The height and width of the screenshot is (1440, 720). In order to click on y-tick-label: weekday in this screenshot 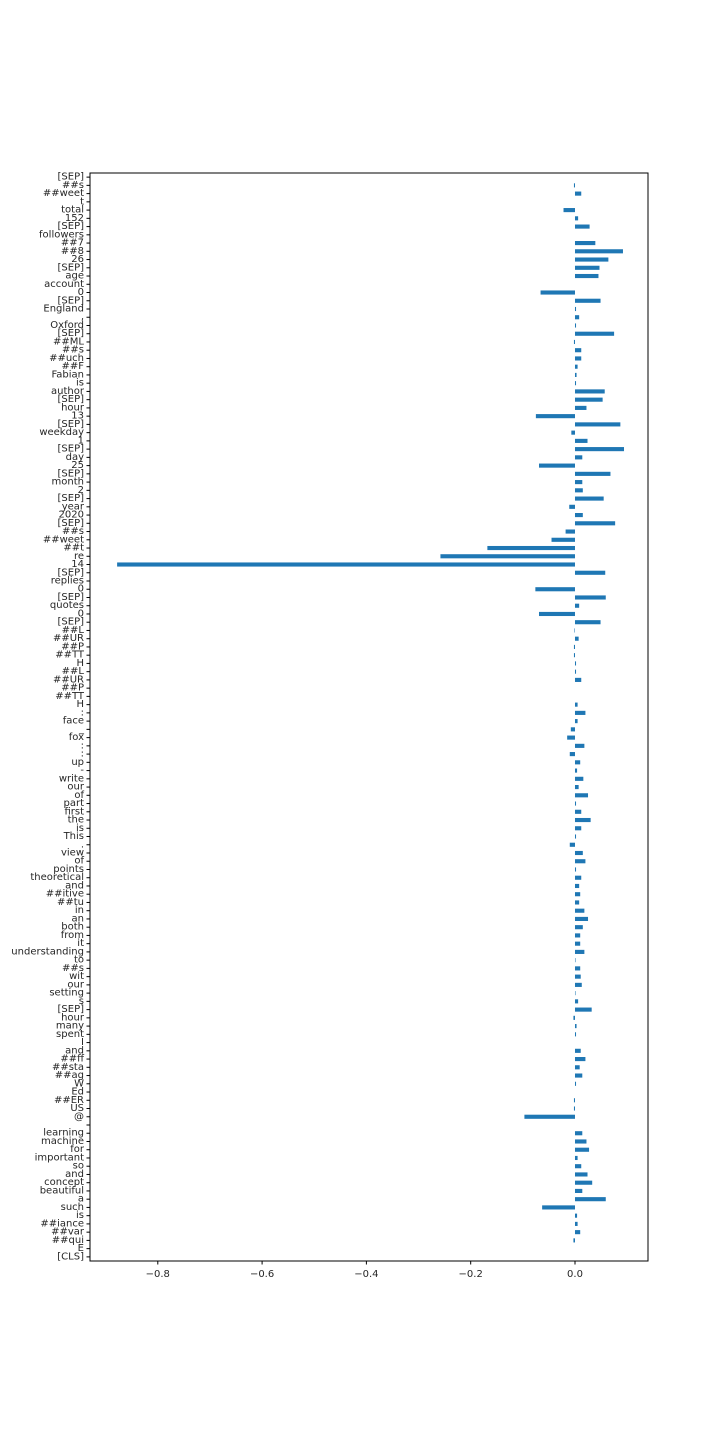, I will do `click(61, 432)`.